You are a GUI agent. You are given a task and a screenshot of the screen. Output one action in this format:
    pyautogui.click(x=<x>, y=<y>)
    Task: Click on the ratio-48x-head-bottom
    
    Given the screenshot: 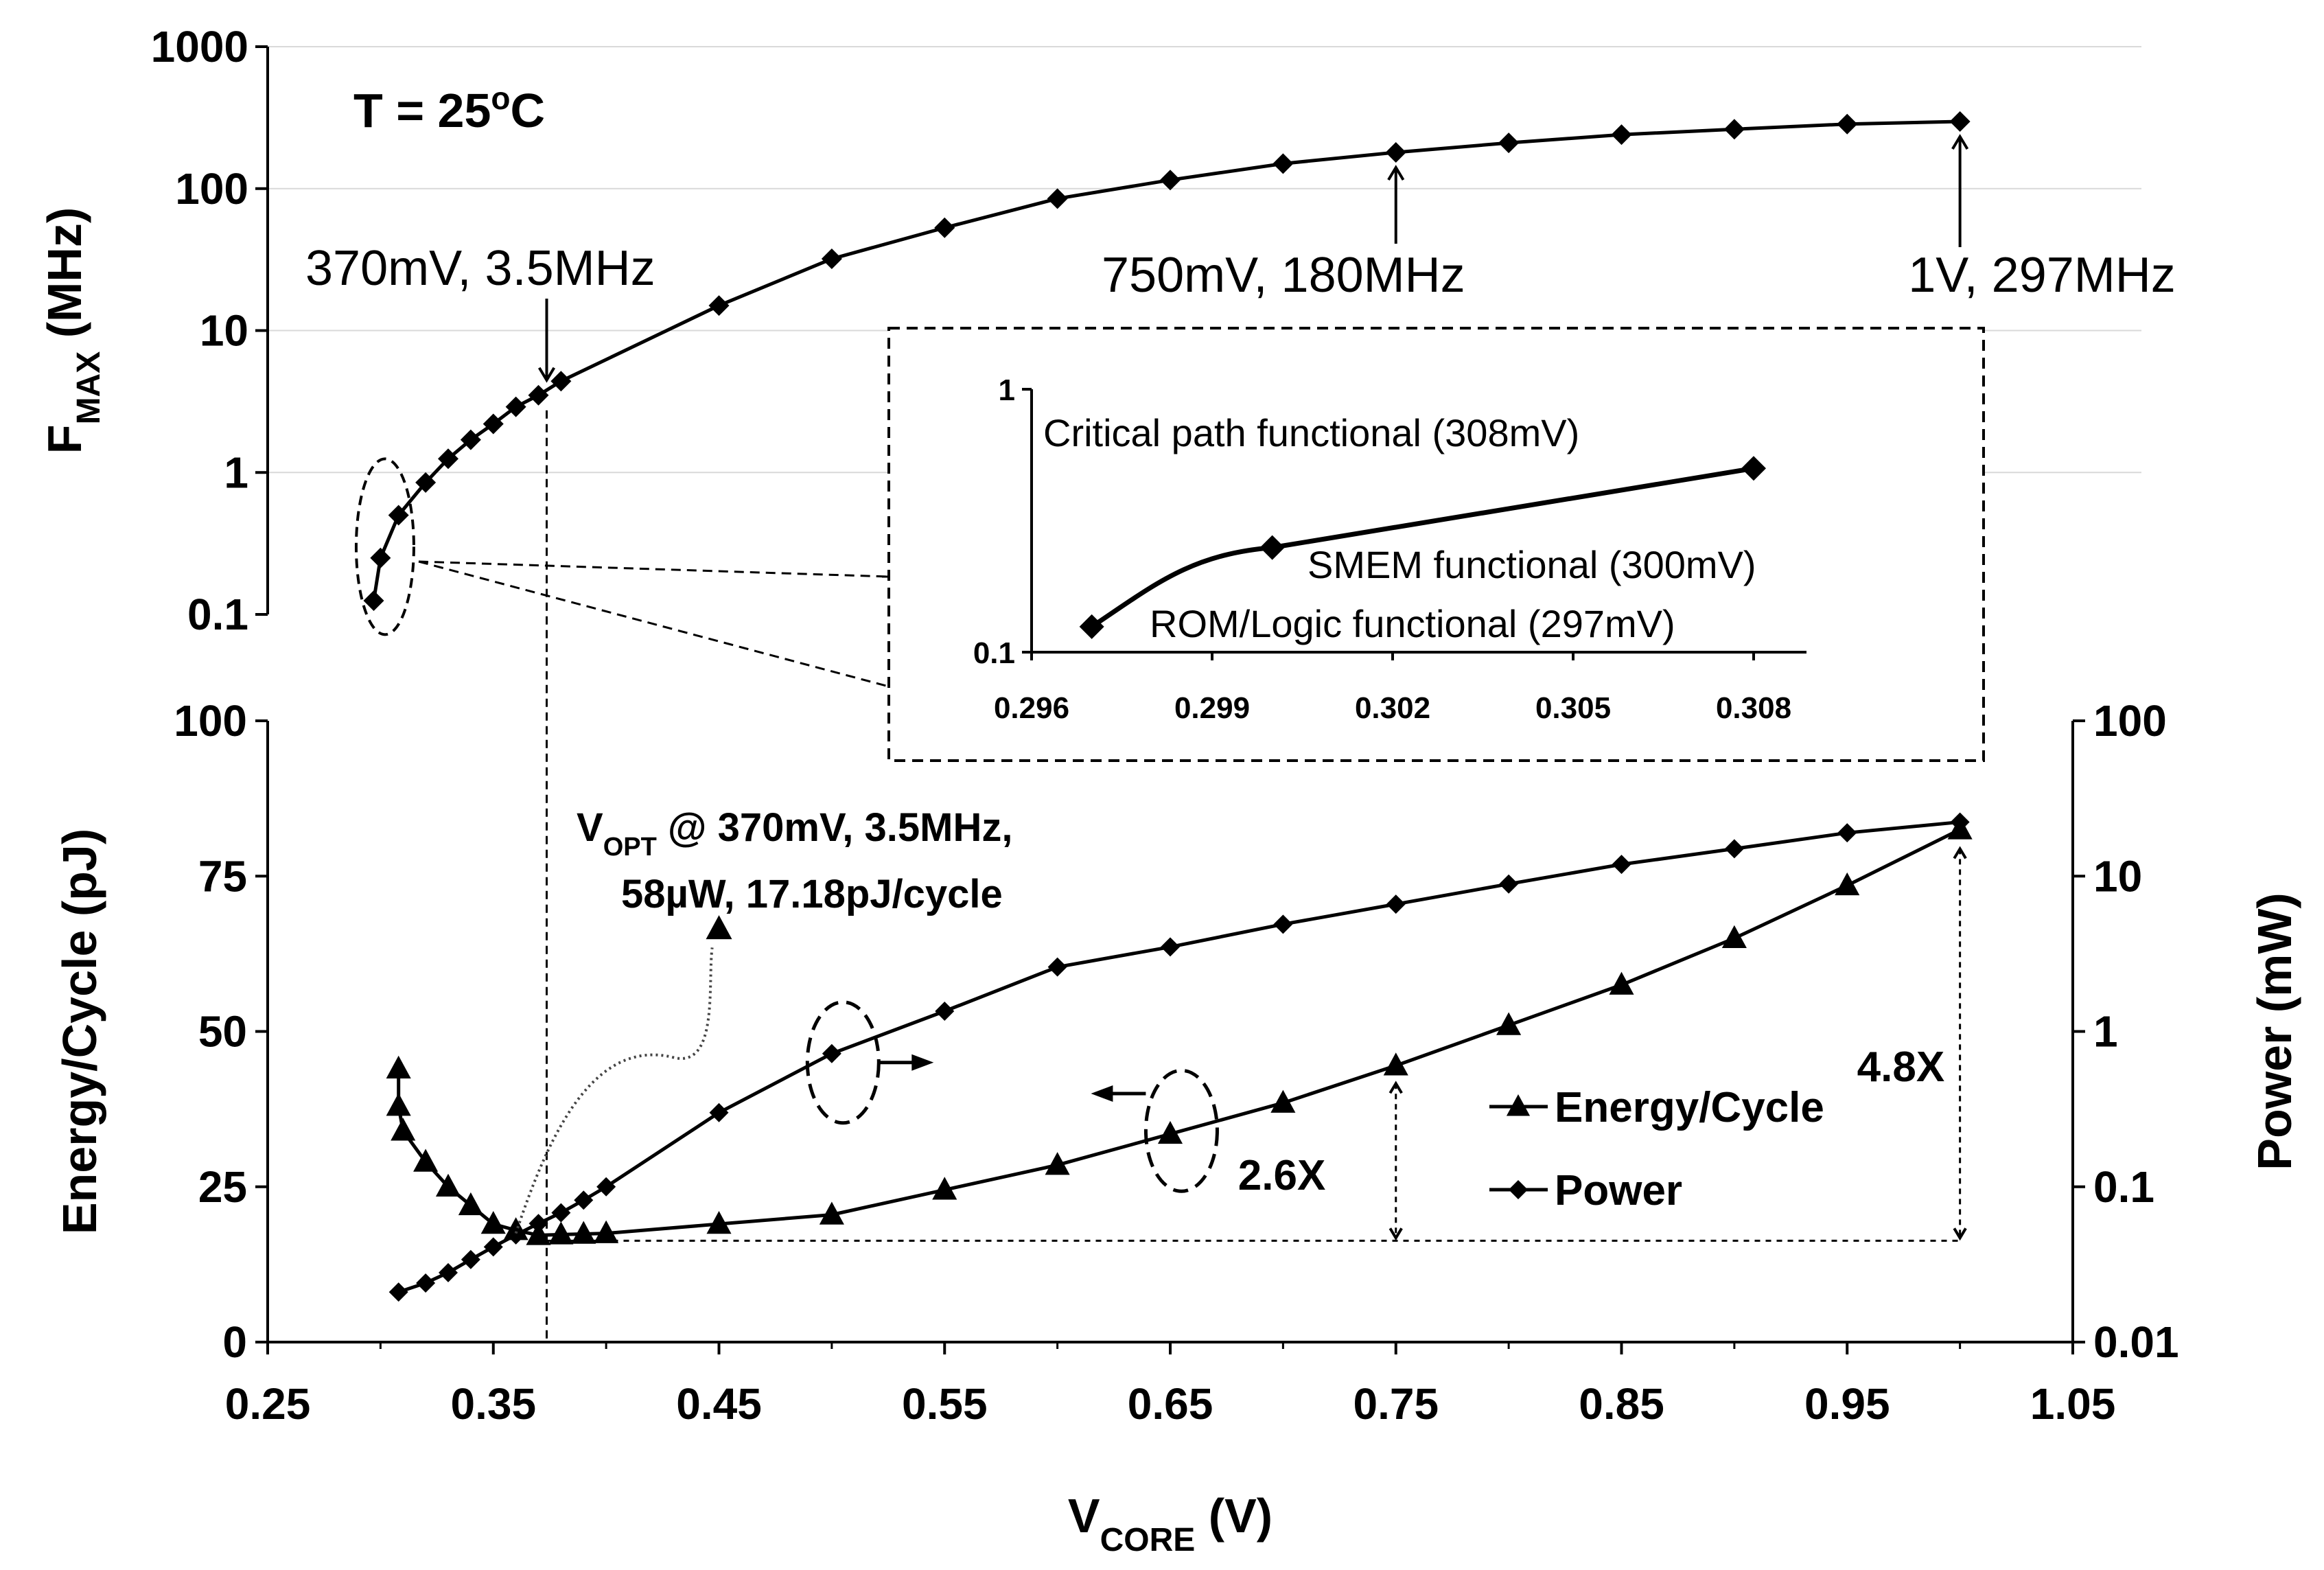 What is the action you would take?
    pyautogui.click(x=1960, y=1234)
    